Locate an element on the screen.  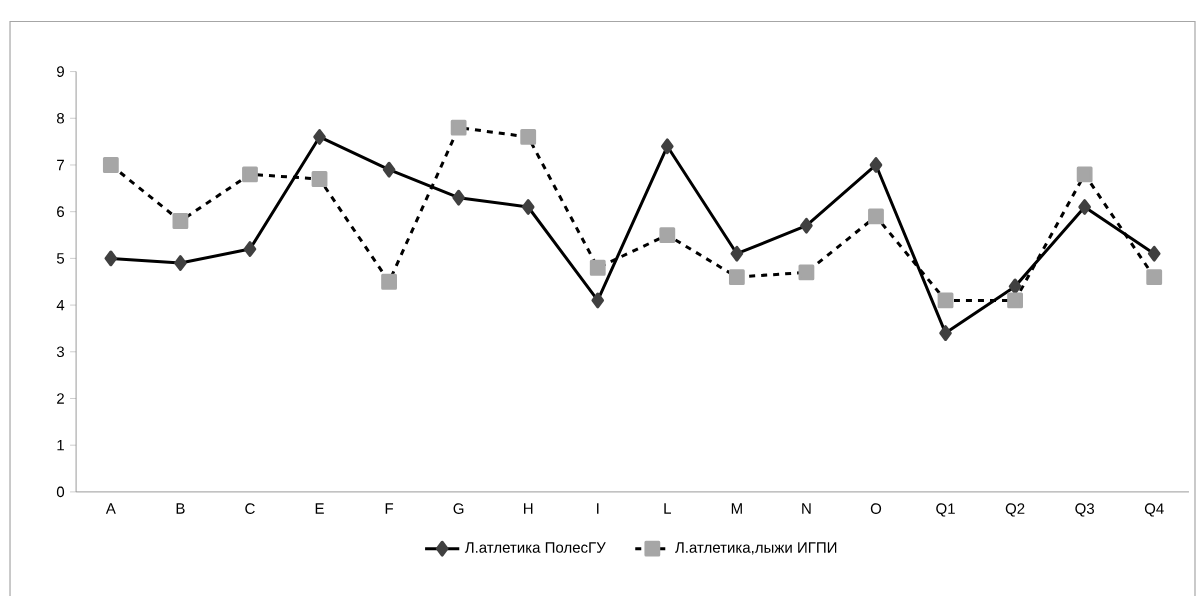
x-tick-label: Q2 is located at coordinates (1015, 510).